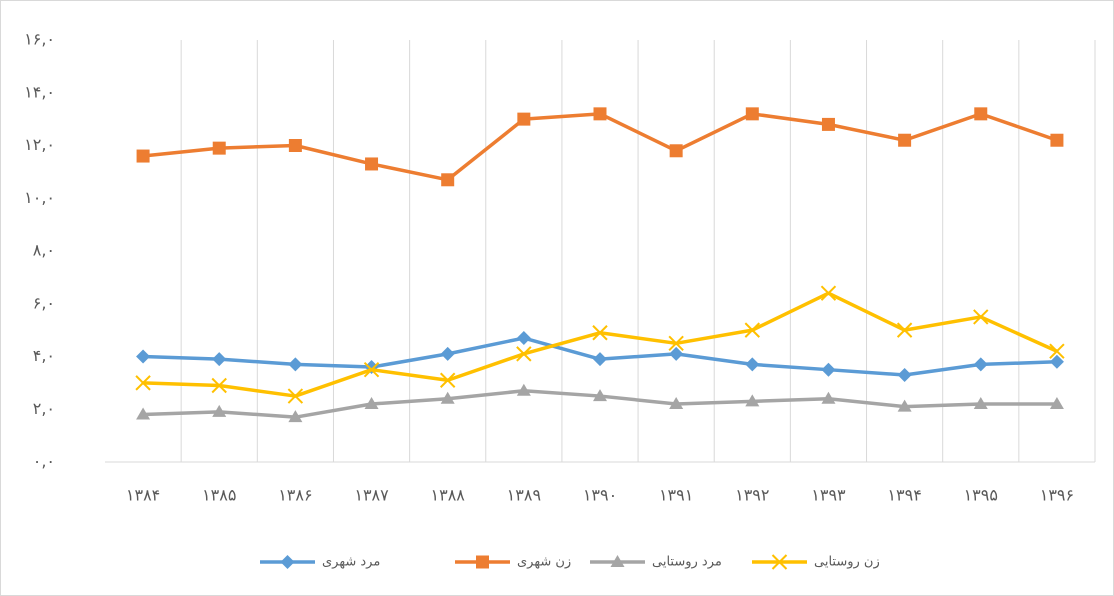 This screenshot has width=1114, height=596. I want to click on x-tick-label: ۱۳۹۰, so click(600, 495).